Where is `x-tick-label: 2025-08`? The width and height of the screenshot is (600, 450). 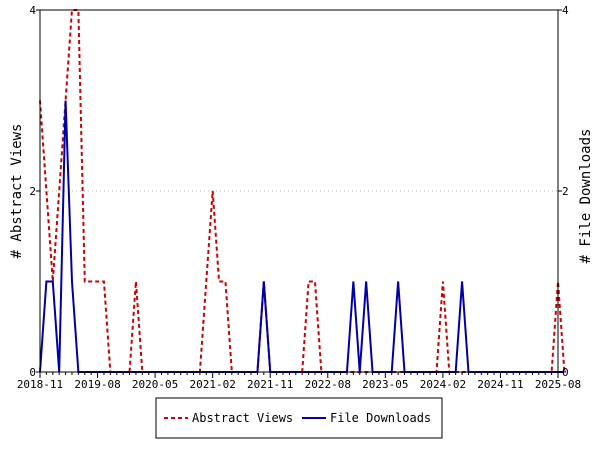 x-tick-label: 2025-08 is located at coordinates (558, 384).